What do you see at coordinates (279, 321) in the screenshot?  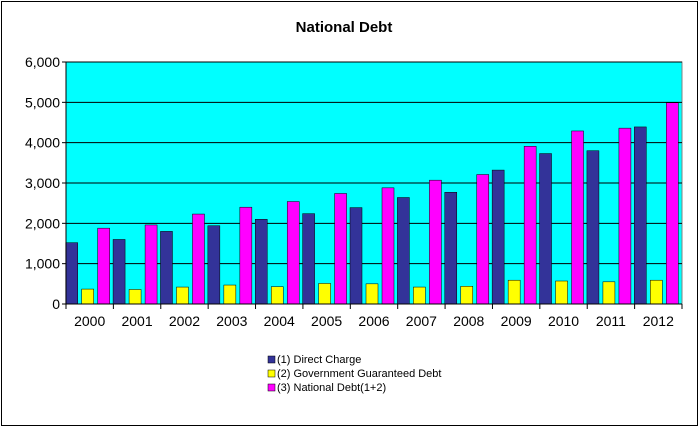 I see `x-tick-label: 2004` at bounding box center [279, 321].